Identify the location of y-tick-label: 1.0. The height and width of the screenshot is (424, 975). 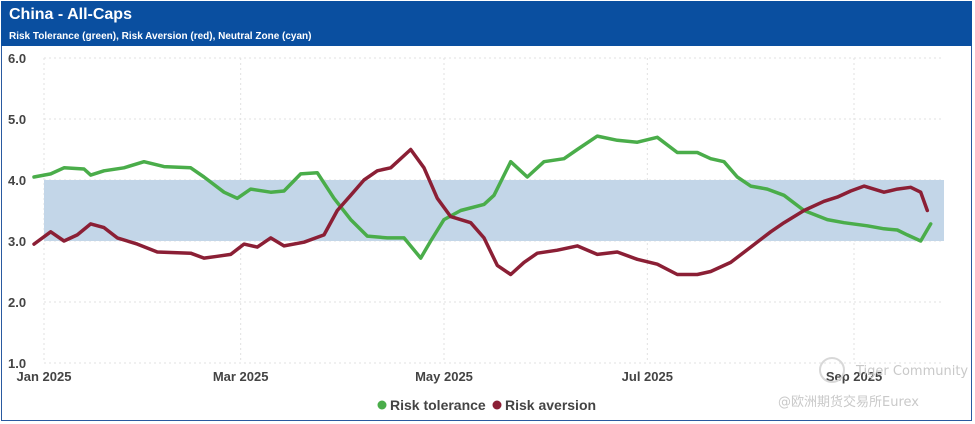
(17, 363).